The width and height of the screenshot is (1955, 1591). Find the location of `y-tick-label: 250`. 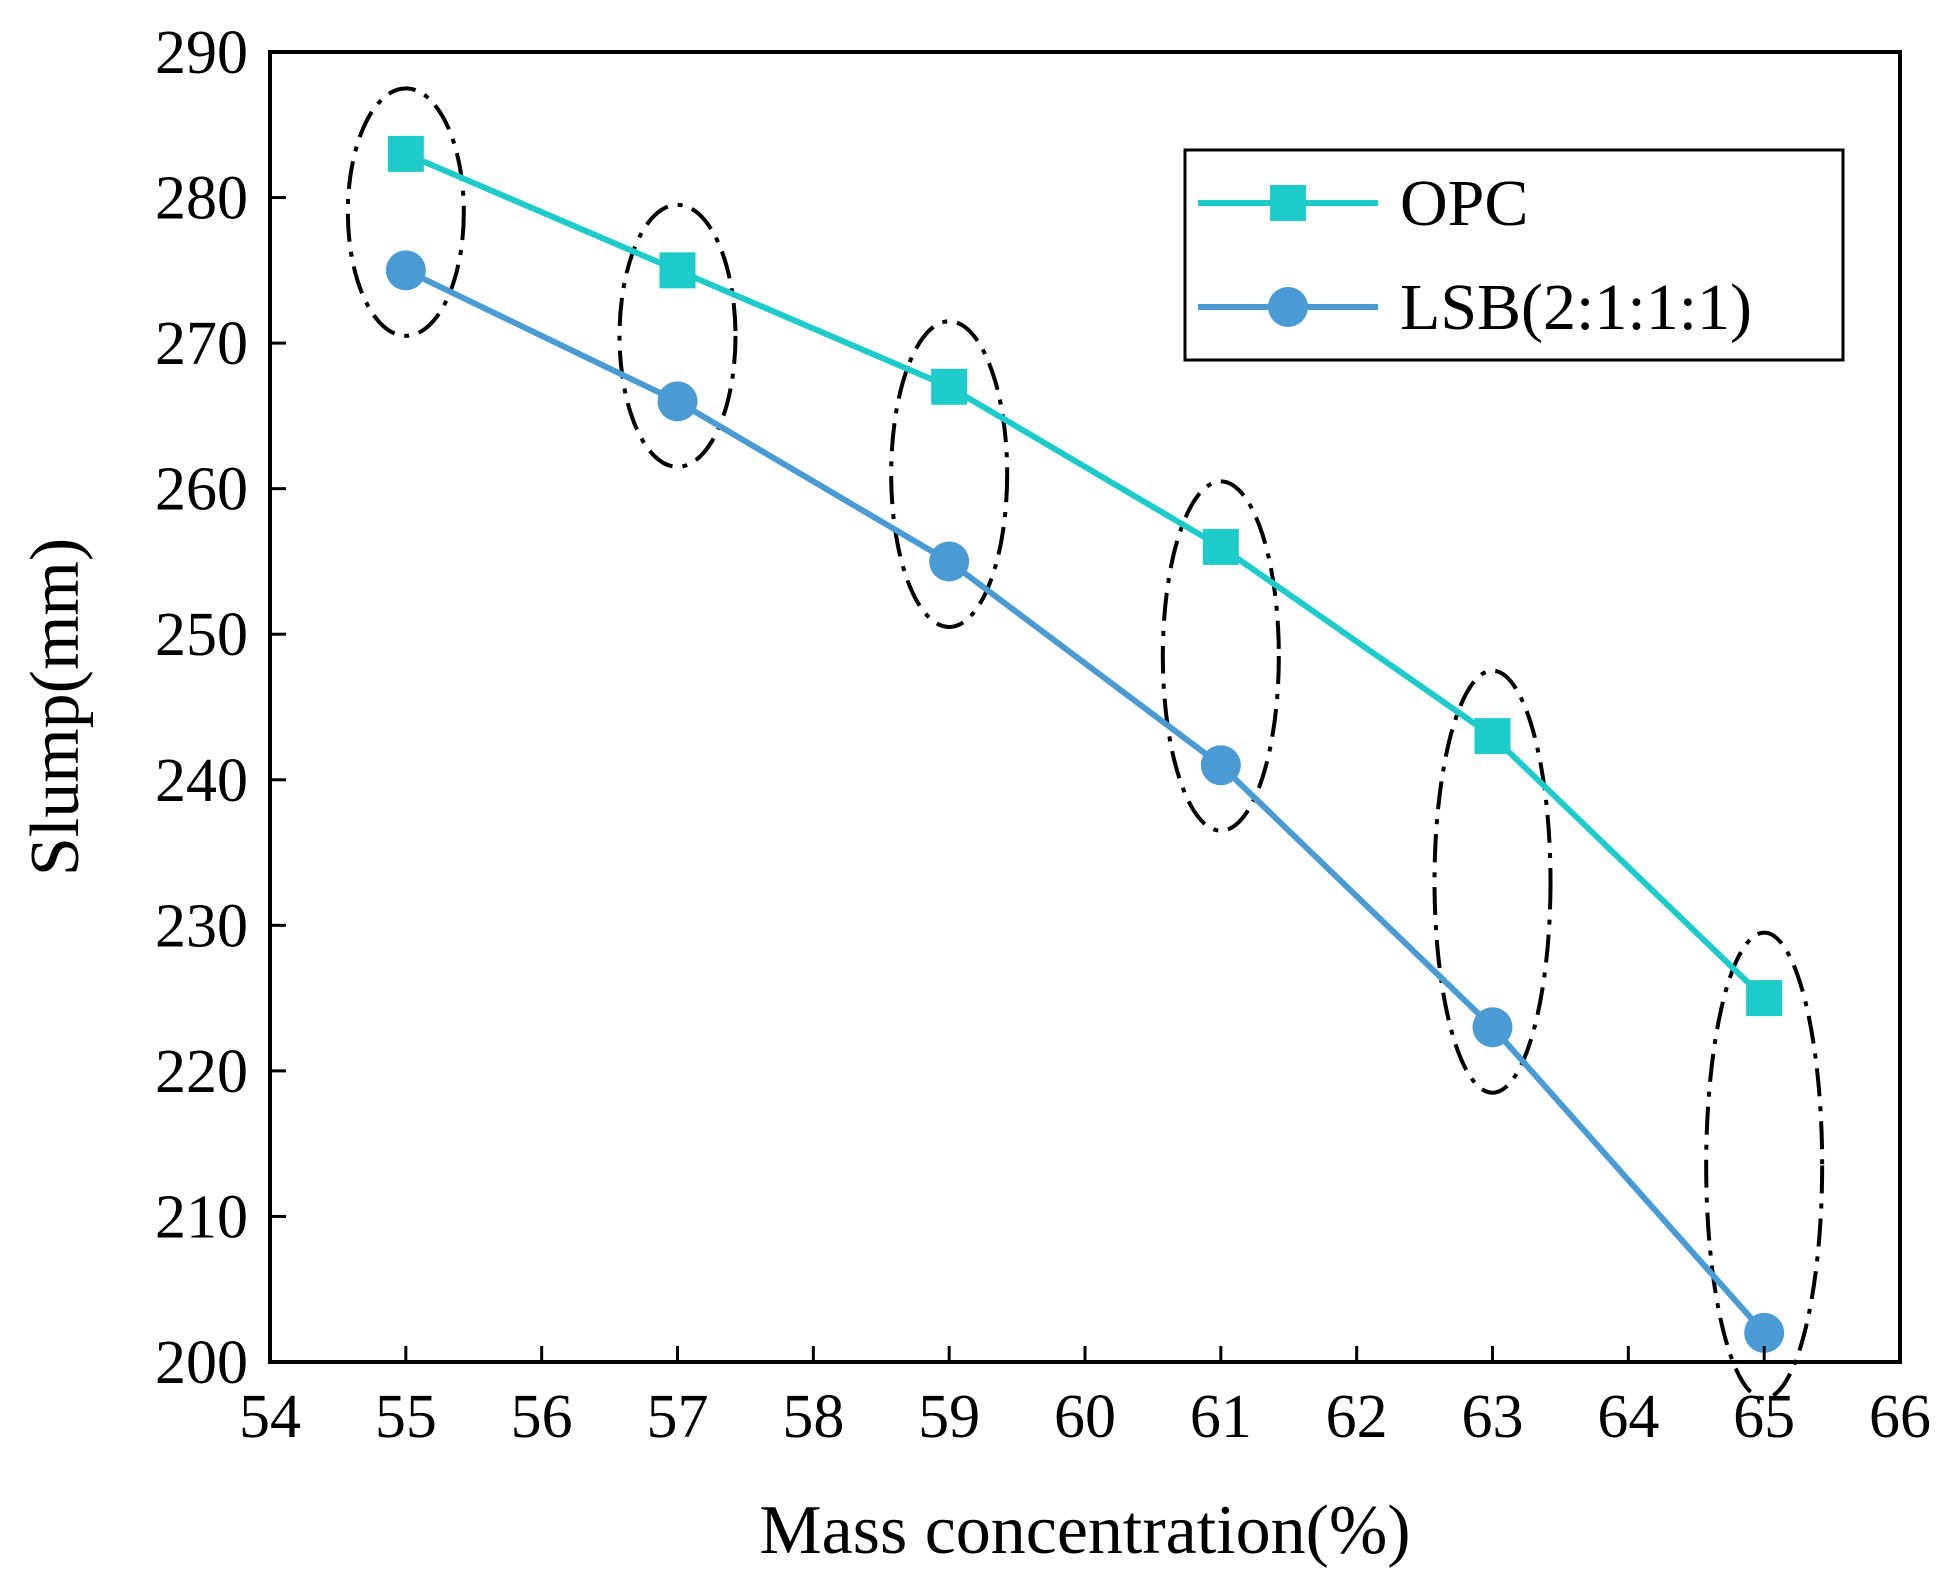

y-tick-label: 250 is located at coordinates (201, 635).